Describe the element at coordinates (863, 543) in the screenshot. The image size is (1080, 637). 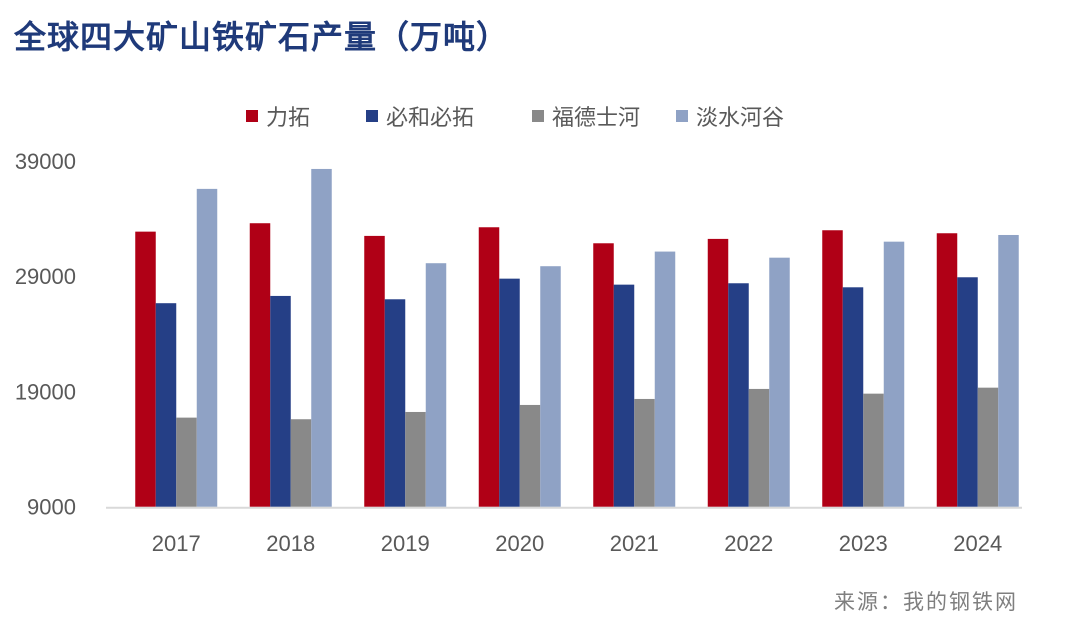
I see `x-tick-label: 2023` at that location.